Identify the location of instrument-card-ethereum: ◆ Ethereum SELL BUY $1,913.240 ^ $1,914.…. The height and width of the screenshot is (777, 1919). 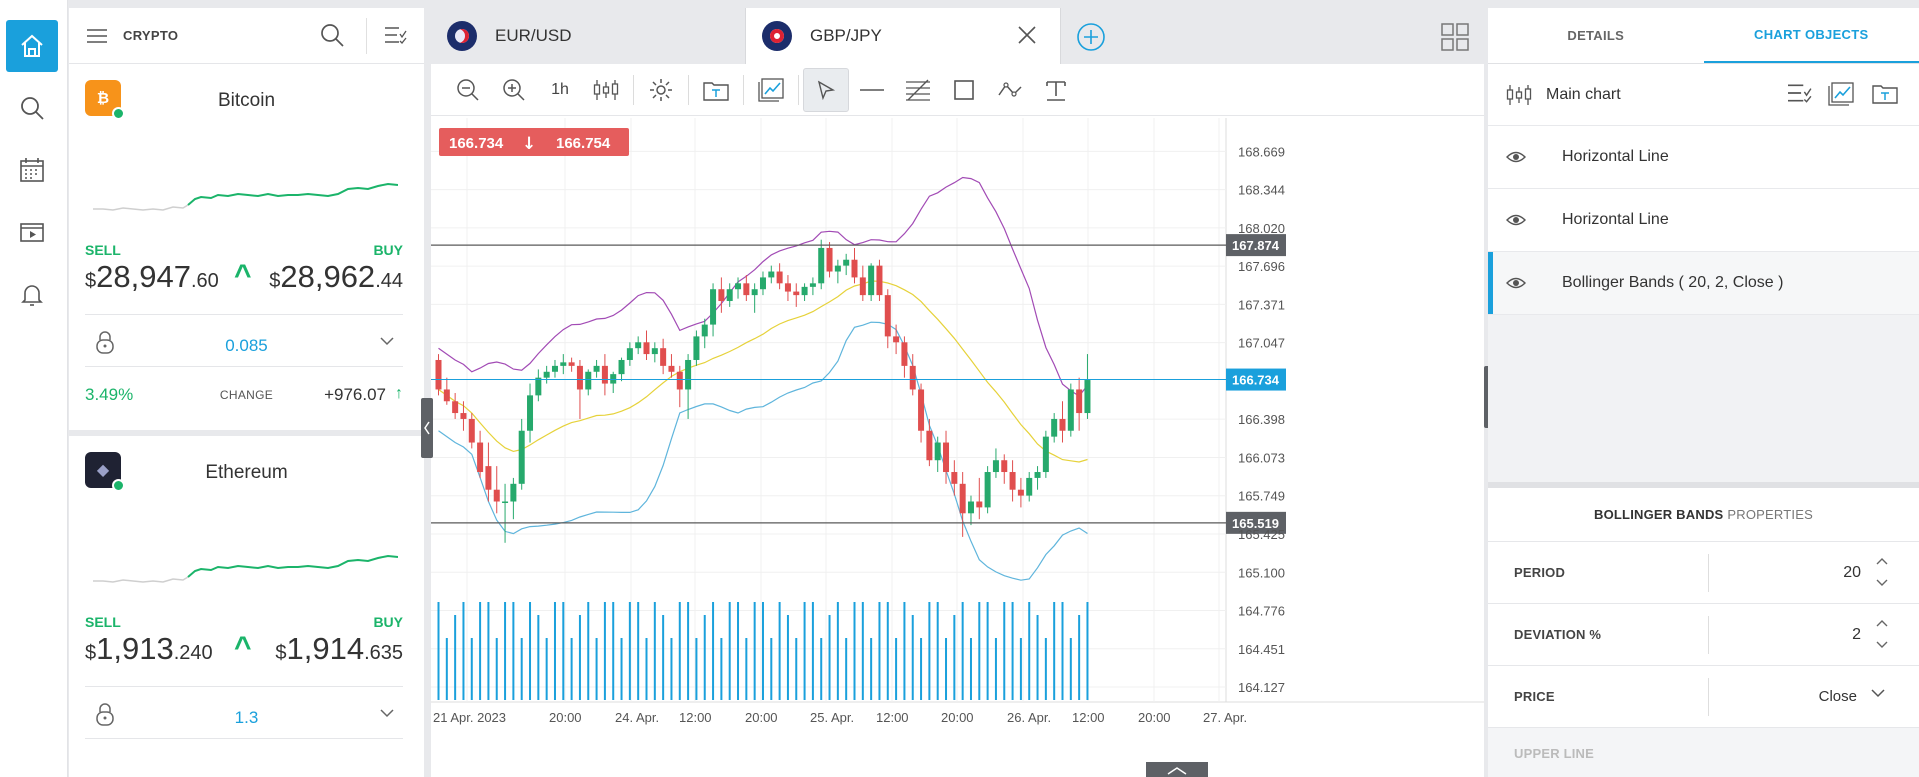
(246, 606).